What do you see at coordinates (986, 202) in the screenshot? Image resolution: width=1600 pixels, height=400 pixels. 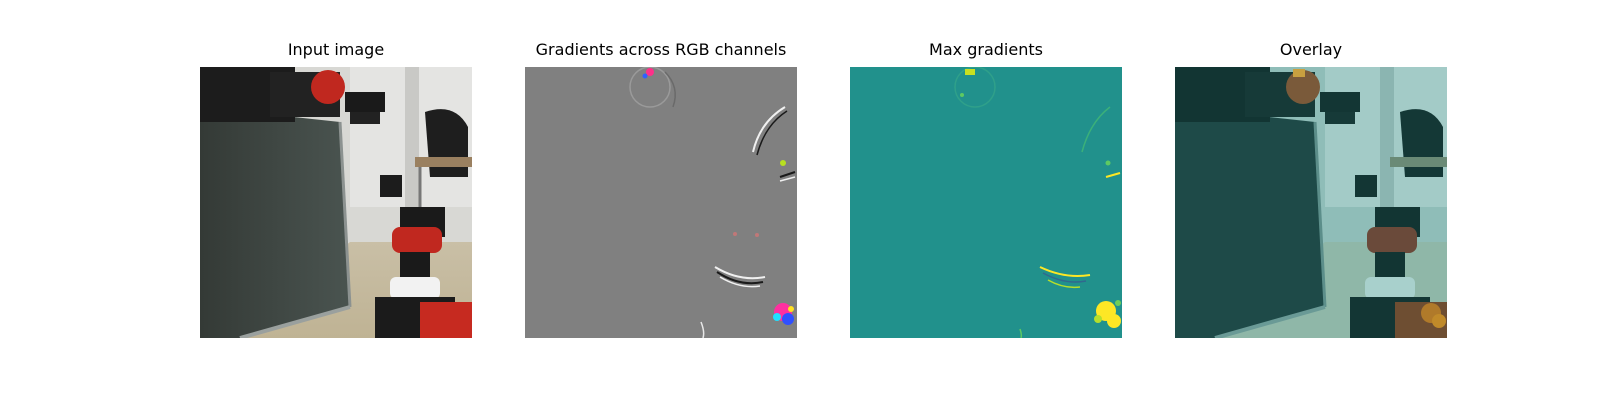 I see `max-gradients-image` at bounding box center [986, 202].